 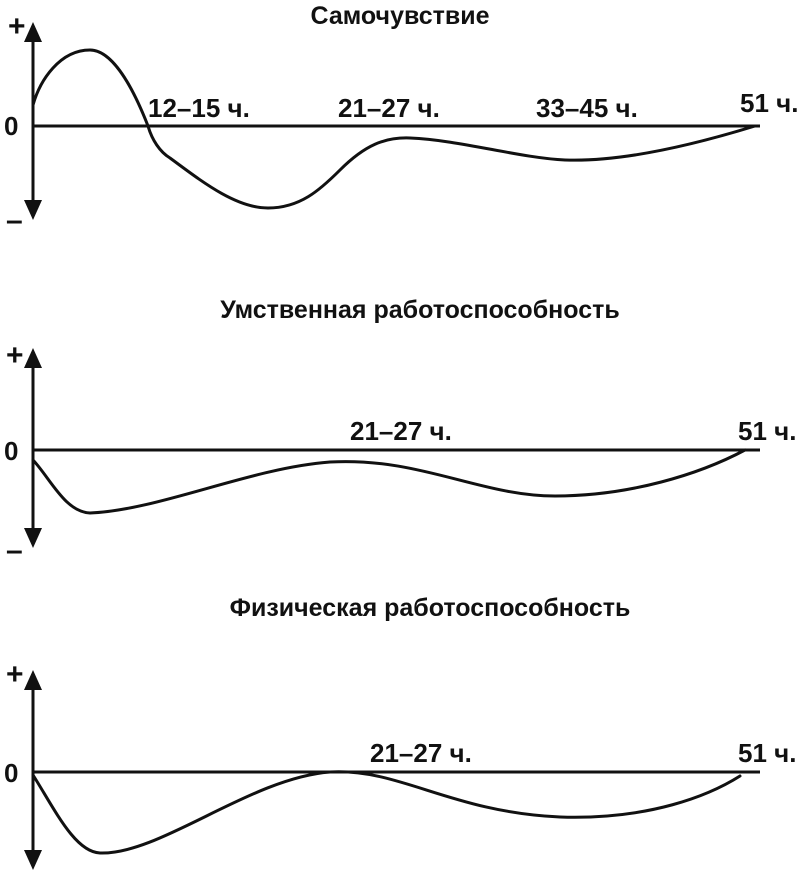 I want to click on chart-title: Умственная работоспособность, so click(x=419, y=310).